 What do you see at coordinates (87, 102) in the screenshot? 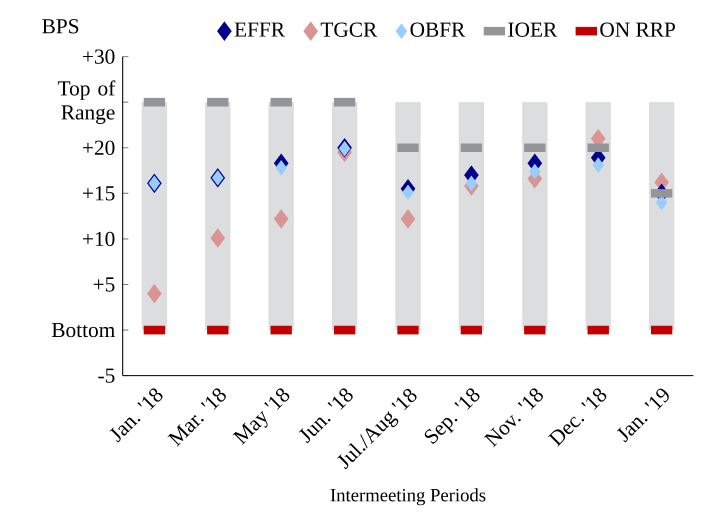
I see `y-tick-label: Top of Range` at bounding box center [87, 102].